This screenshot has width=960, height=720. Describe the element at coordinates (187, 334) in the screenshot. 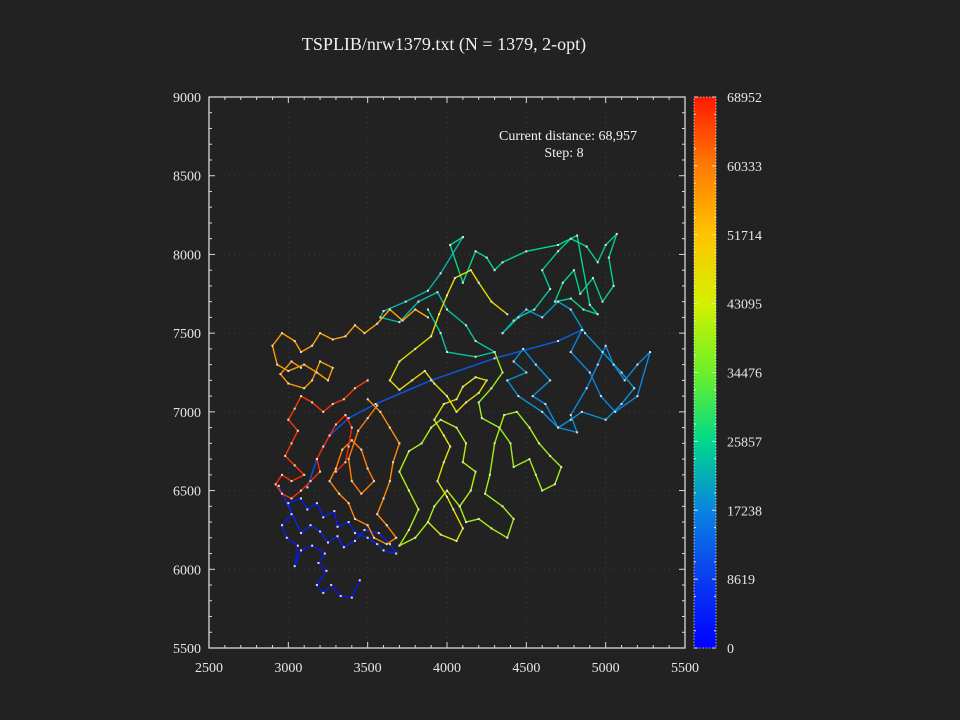

I see `y-tick-label: 7500` at that location.